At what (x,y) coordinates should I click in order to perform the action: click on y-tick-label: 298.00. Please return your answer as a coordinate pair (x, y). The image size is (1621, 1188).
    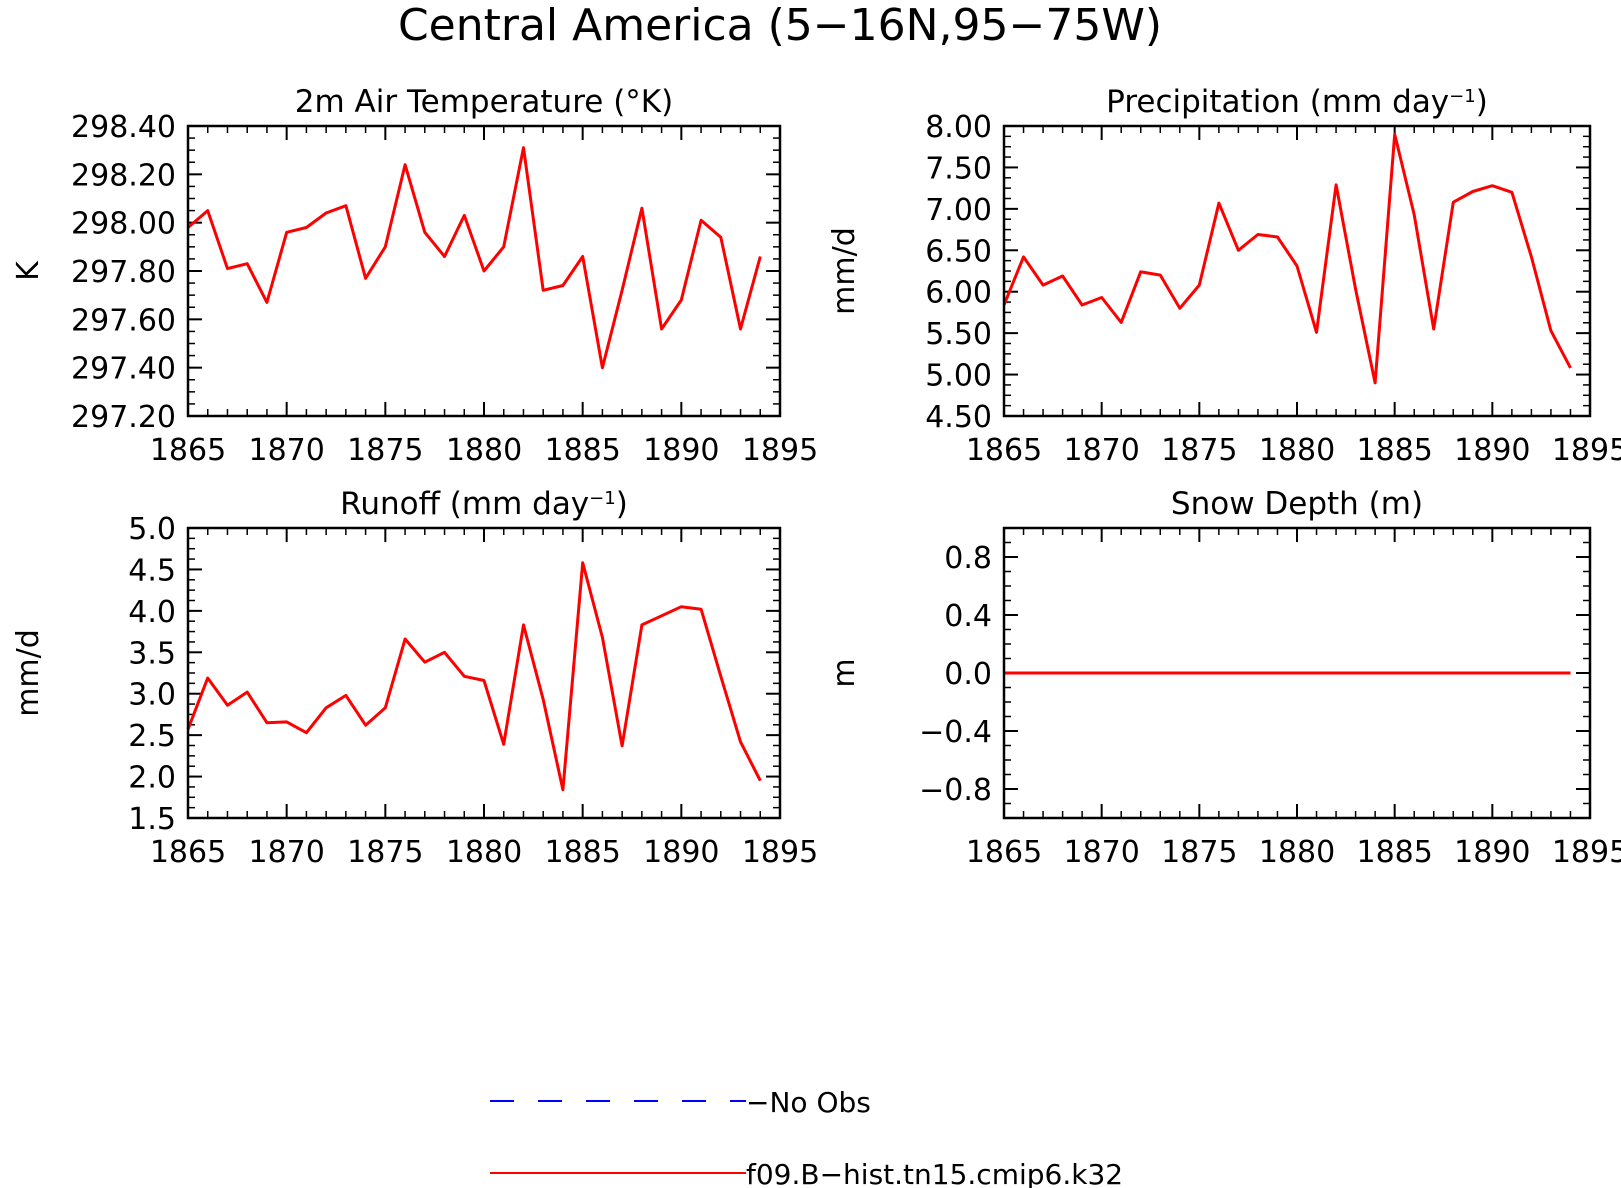
    Looking at the image, I should click on (123, 224).